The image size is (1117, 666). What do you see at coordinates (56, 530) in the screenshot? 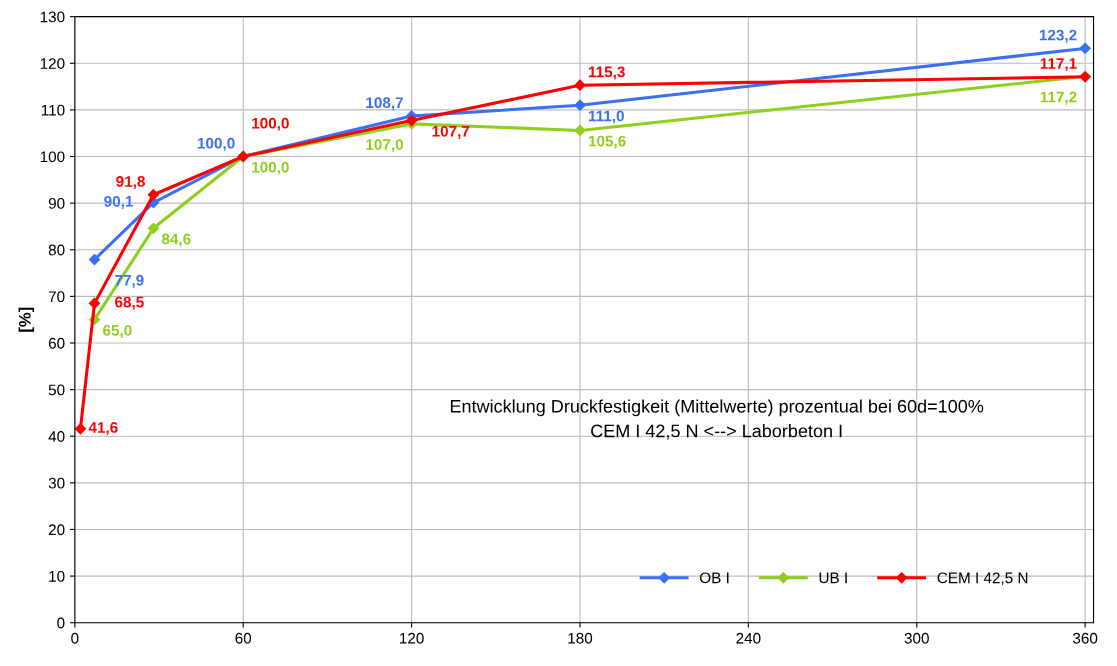
I see `y-tick-label: 20` at bounding box center [56, 530].